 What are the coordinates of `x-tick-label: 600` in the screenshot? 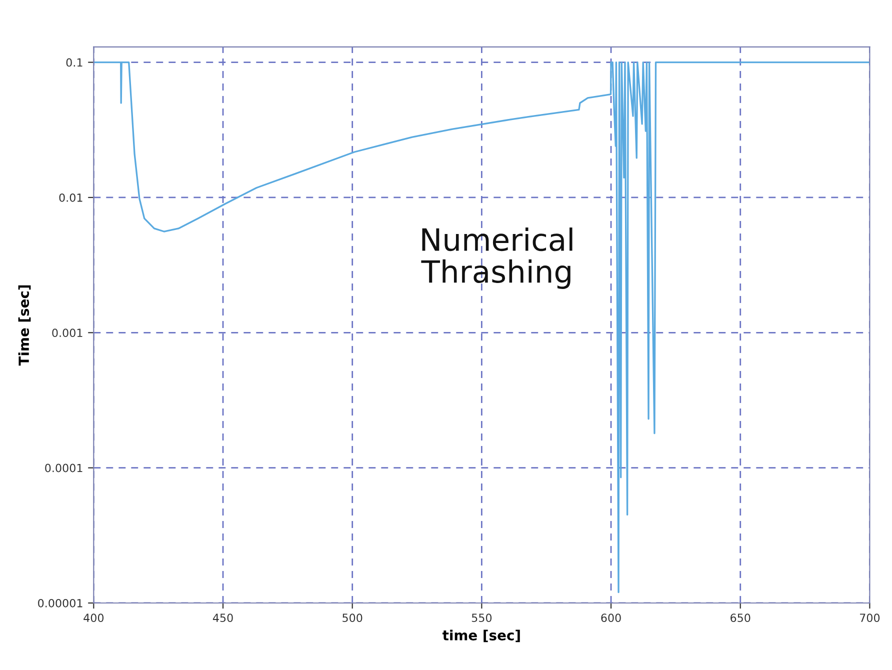 It's located at (611, 618).